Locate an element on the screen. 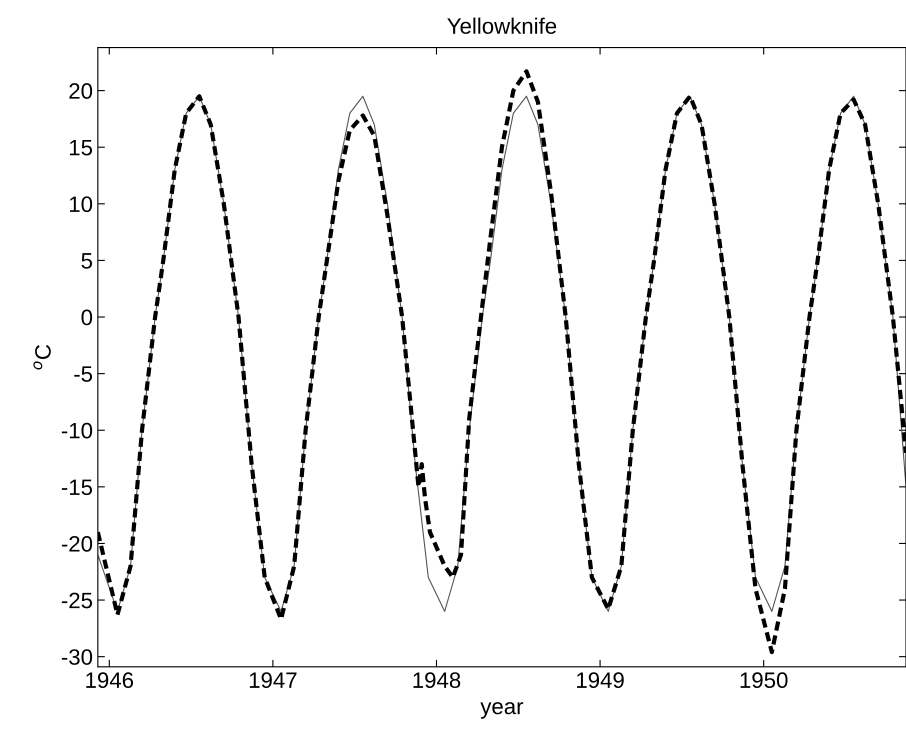 This screenshot has width=906, height=732. y-tick-label: -20 is located at coordinates (77, 544).